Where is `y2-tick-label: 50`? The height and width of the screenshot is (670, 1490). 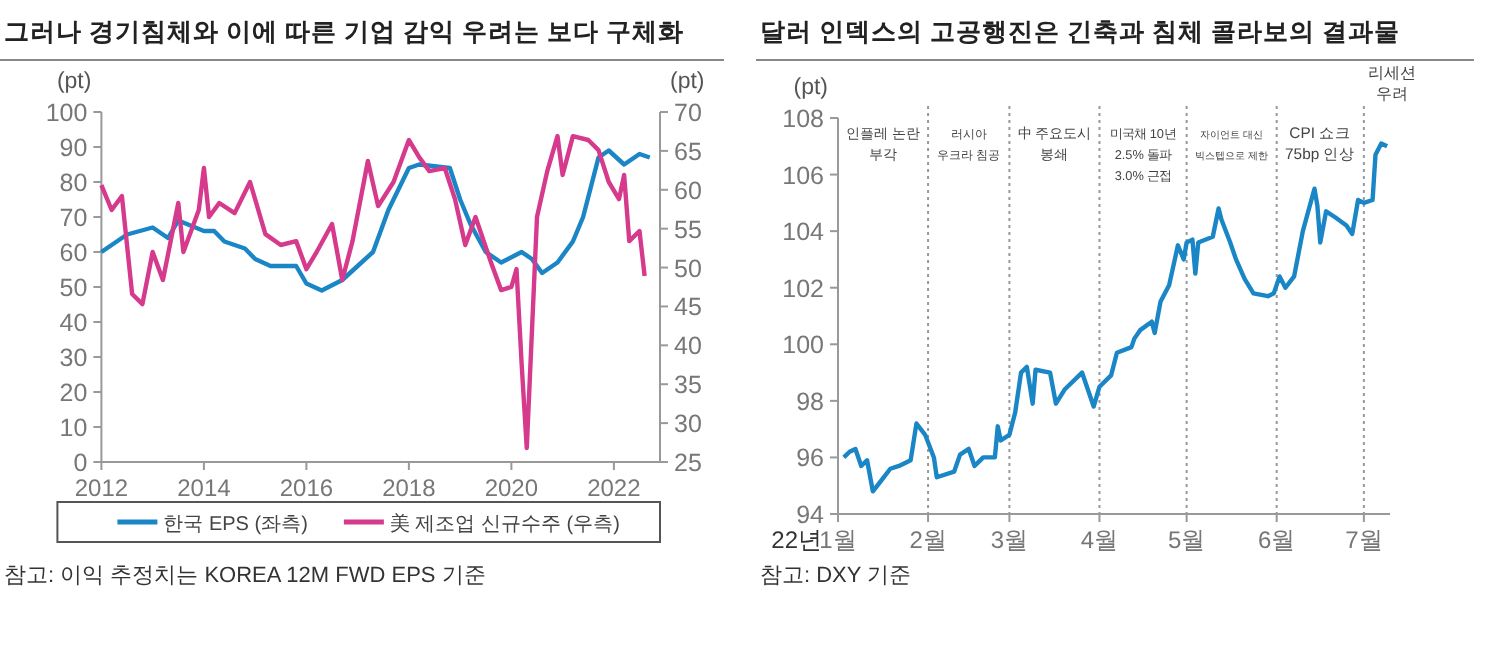
y2-tick-label: 50 is located at coordinates (688, 268).